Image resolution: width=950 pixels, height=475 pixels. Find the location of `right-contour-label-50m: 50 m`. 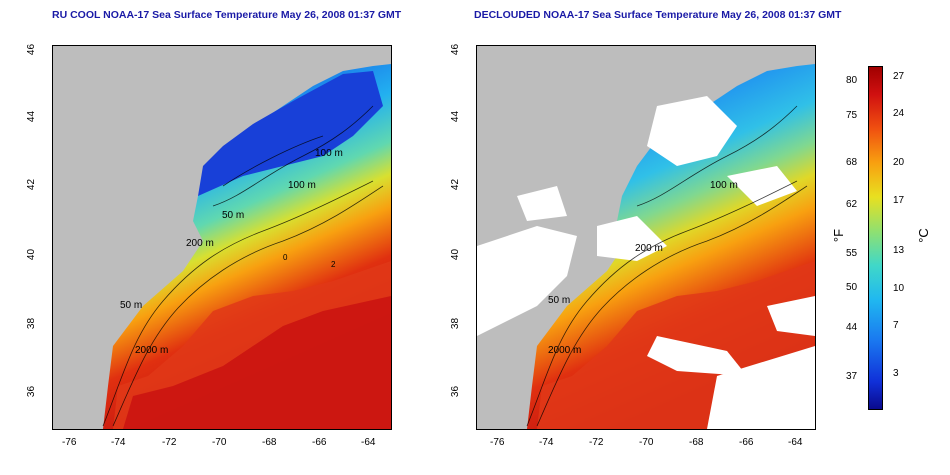

right-contour-label-50m: 50 m is located at coordinates (559, 300).